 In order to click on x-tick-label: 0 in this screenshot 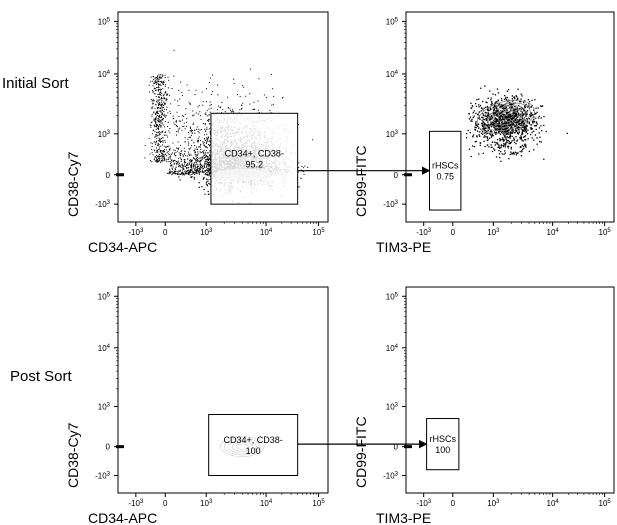, I will do `click(165, 503)`.